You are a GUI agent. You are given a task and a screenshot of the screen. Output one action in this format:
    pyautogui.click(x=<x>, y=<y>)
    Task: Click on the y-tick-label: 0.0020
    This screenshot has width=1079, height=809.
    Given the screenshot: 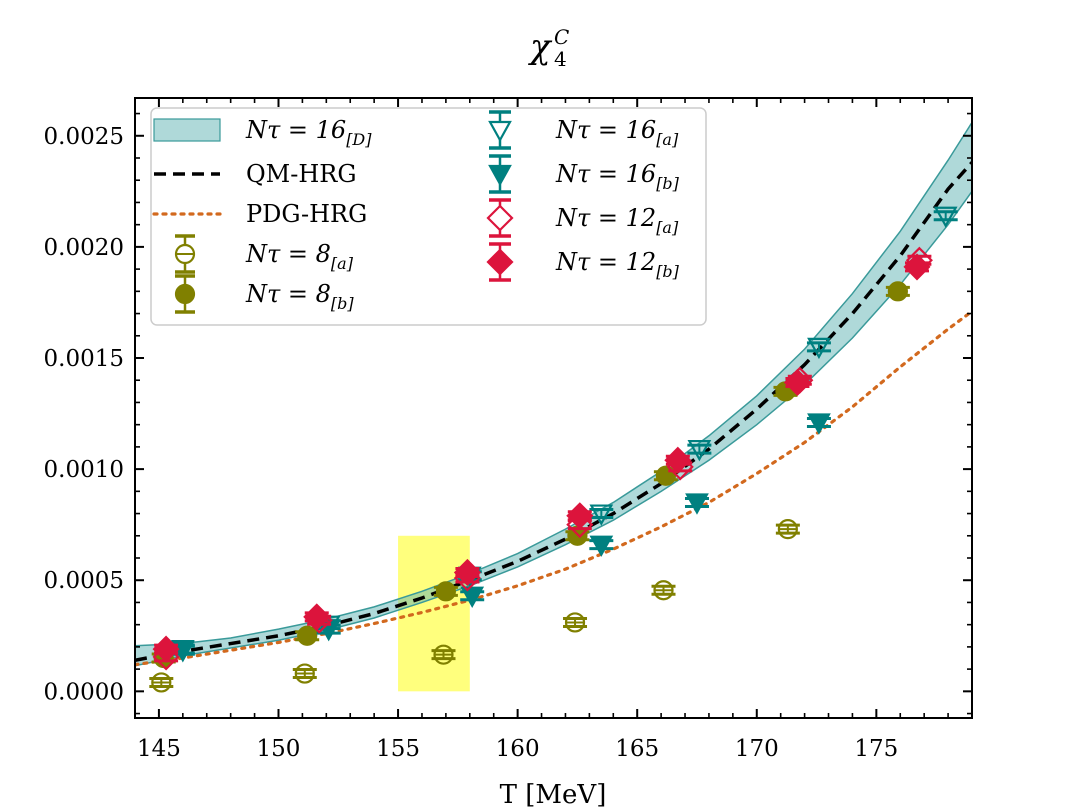 What is the action you would take?
    pyautogui.click(x=84, y=248)
    